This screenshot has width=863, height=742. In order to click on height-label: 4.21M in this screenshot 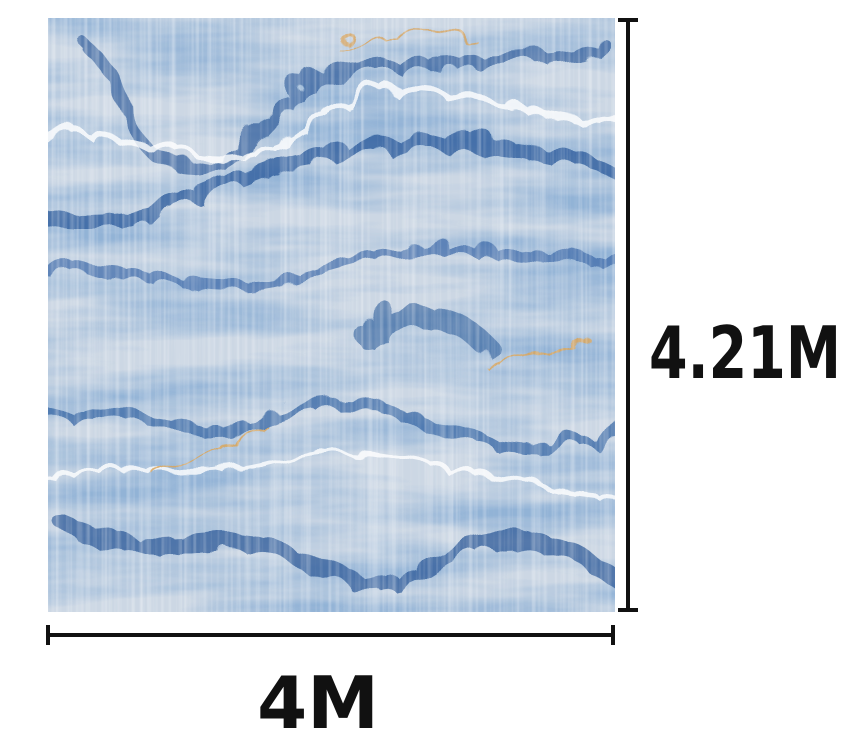, I will do `click(745, 353)`.